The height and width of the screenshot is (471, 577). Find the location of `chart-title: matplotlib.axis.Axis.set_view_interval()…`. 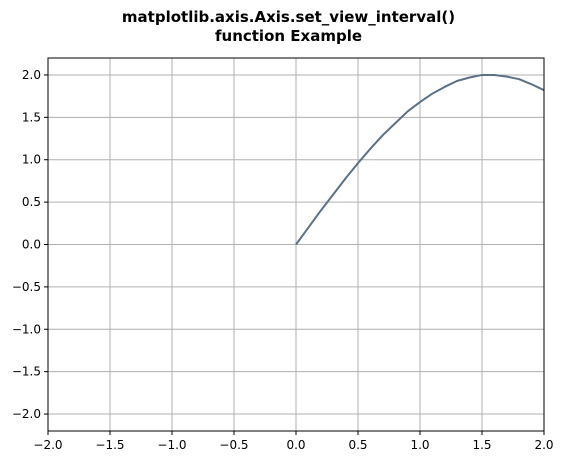

chart-title: matplotlib.axis.Axis.set_view_interval()… is located at coordinates (288, 27).